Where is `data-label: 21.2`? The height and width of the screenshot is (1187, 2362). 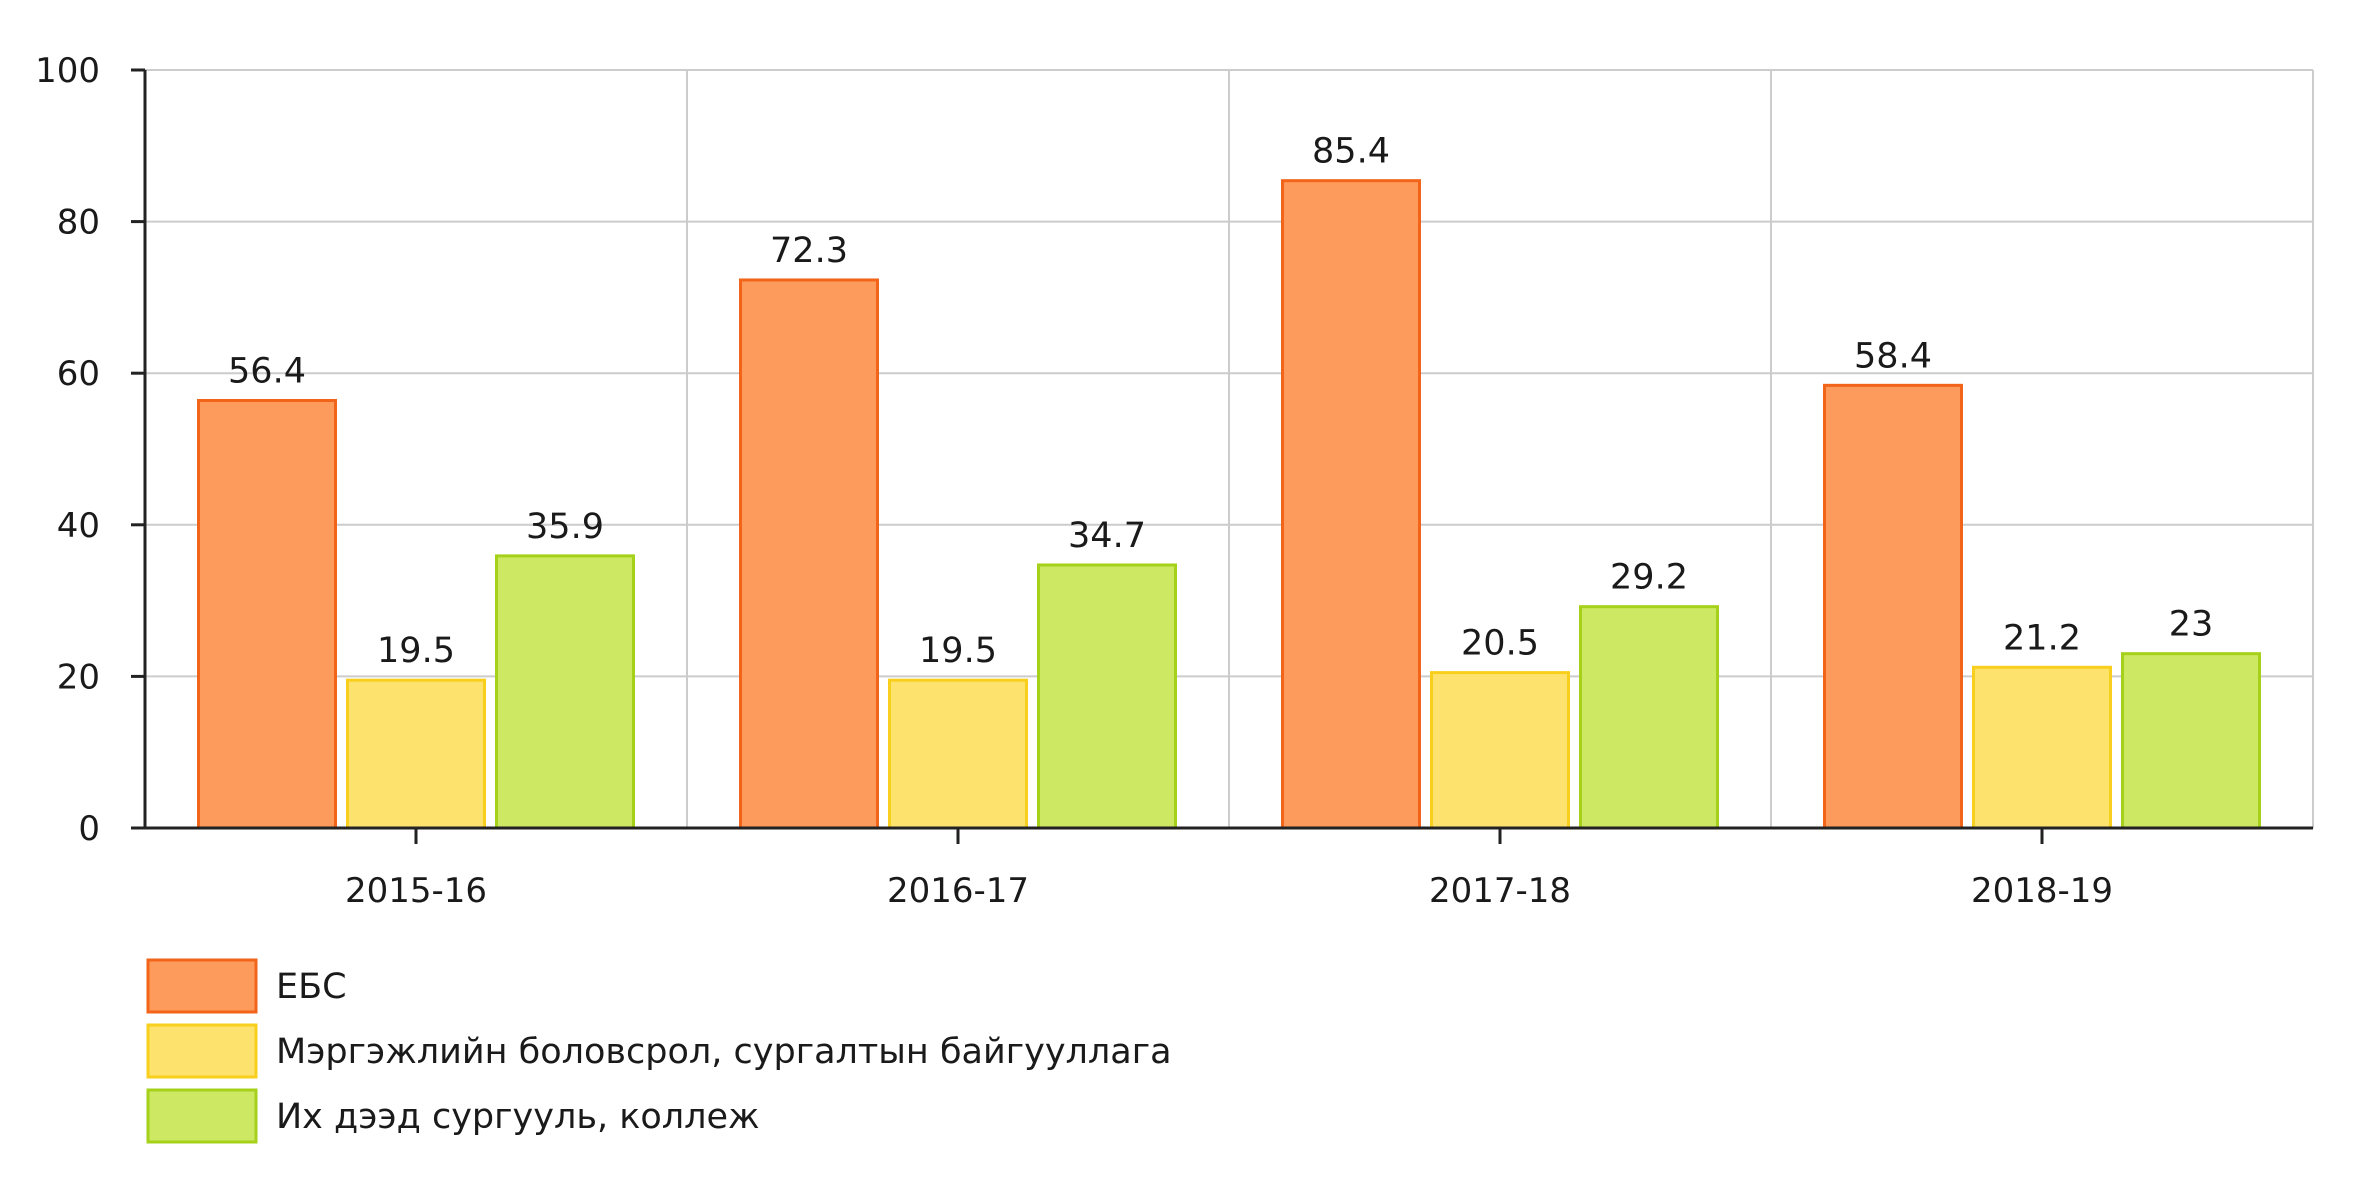
data-label: 21.2 is located at coordinates (2042, 638).